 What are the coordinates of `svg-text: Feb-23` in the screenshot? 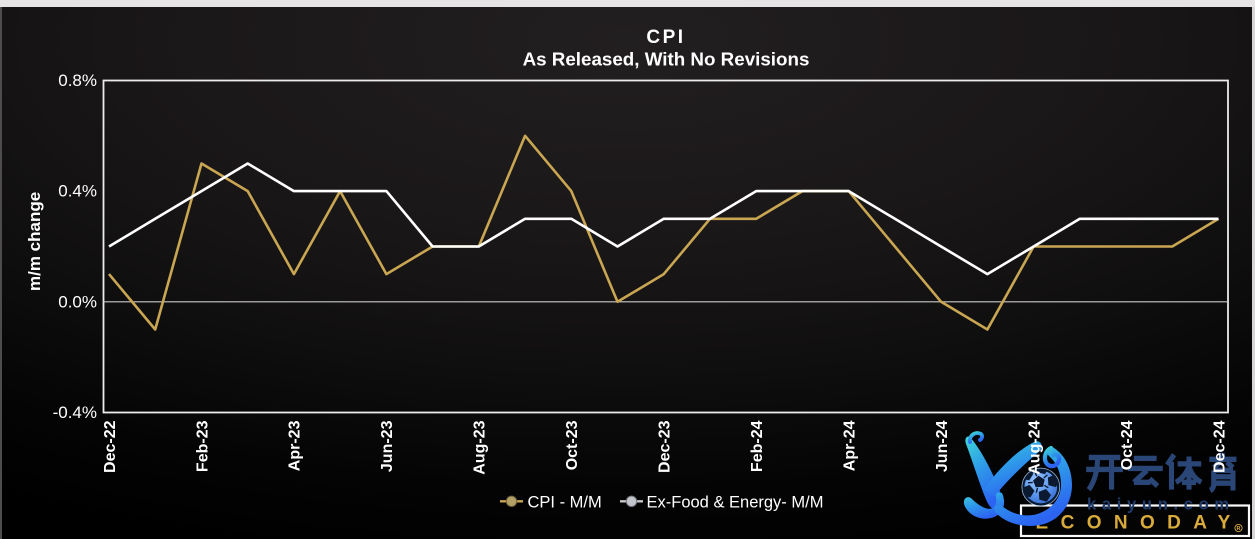 It's located at (202, 446).